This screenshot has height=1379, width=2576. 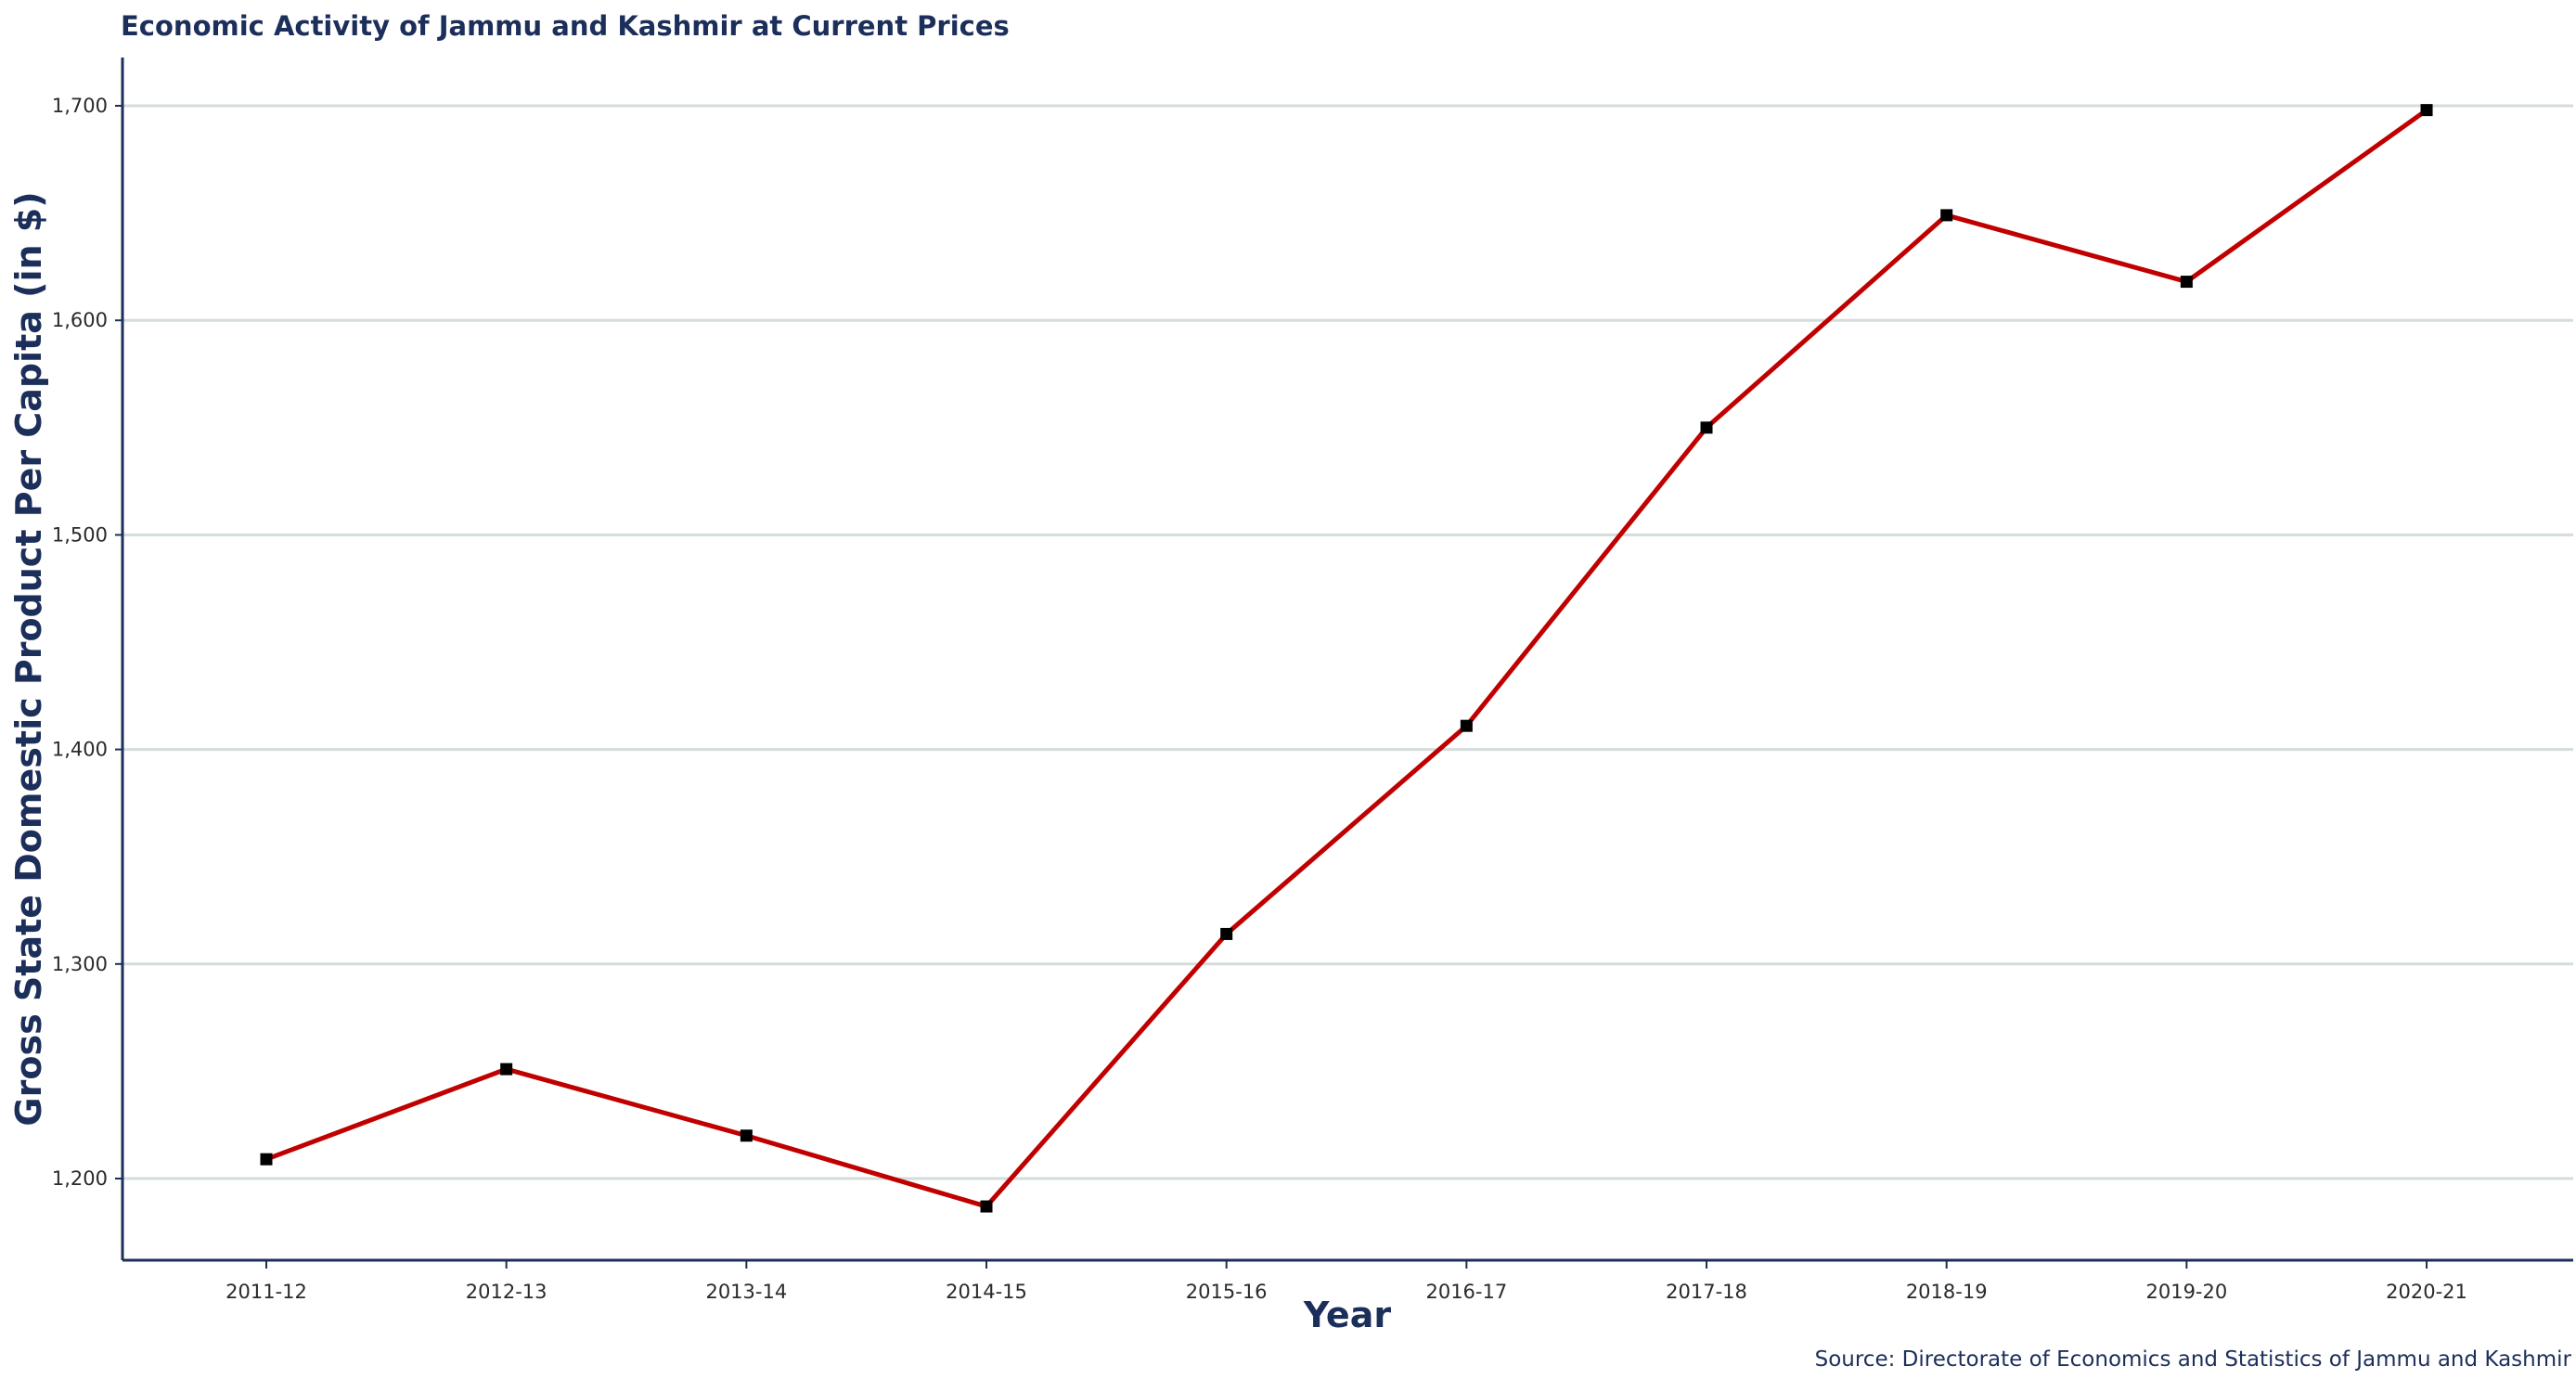 What do you see at coordinates (80, 964) in the screenshot?
I see `y-tick-label: 1,300` at bounding box center [80, 964].